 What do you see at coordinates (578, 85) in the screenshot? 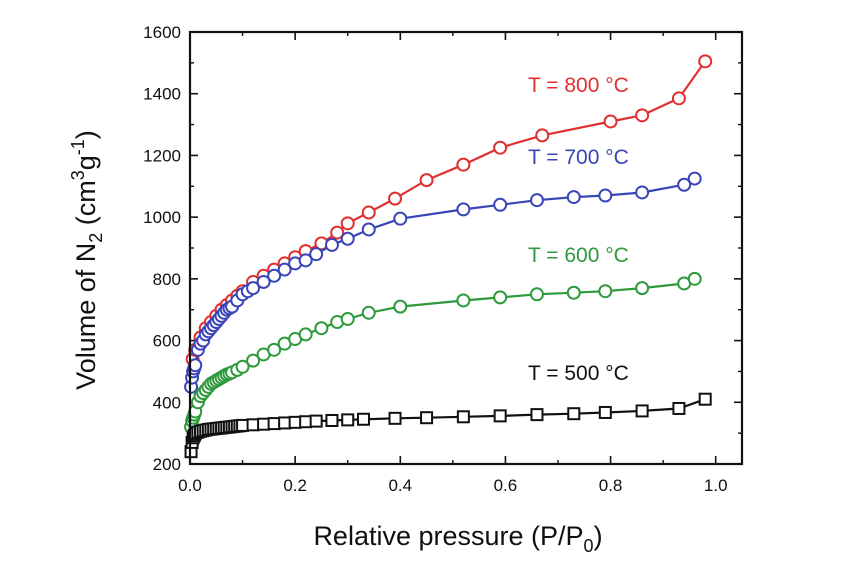
I see `series-label: T = 800 °C` at bounding box center [578, 85].